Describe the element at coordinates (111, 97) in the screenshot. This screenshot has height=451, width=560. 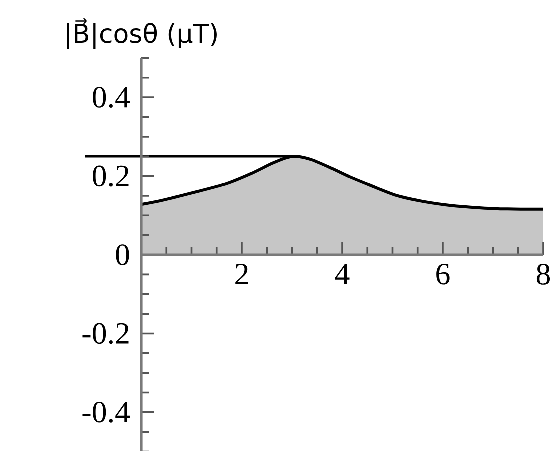
I see `y-tick-label: 0.4` at that location.